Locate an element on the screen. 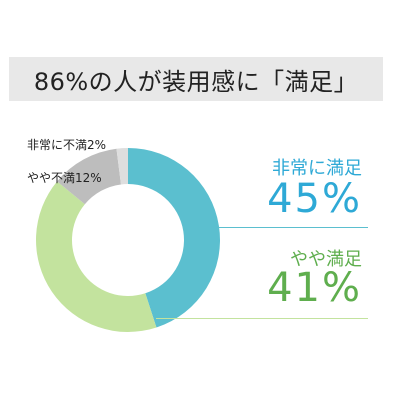 This screenshot has width=400, height=400. donut-slice-somewhat-dissatisfied is located at coordinates (89, 176).